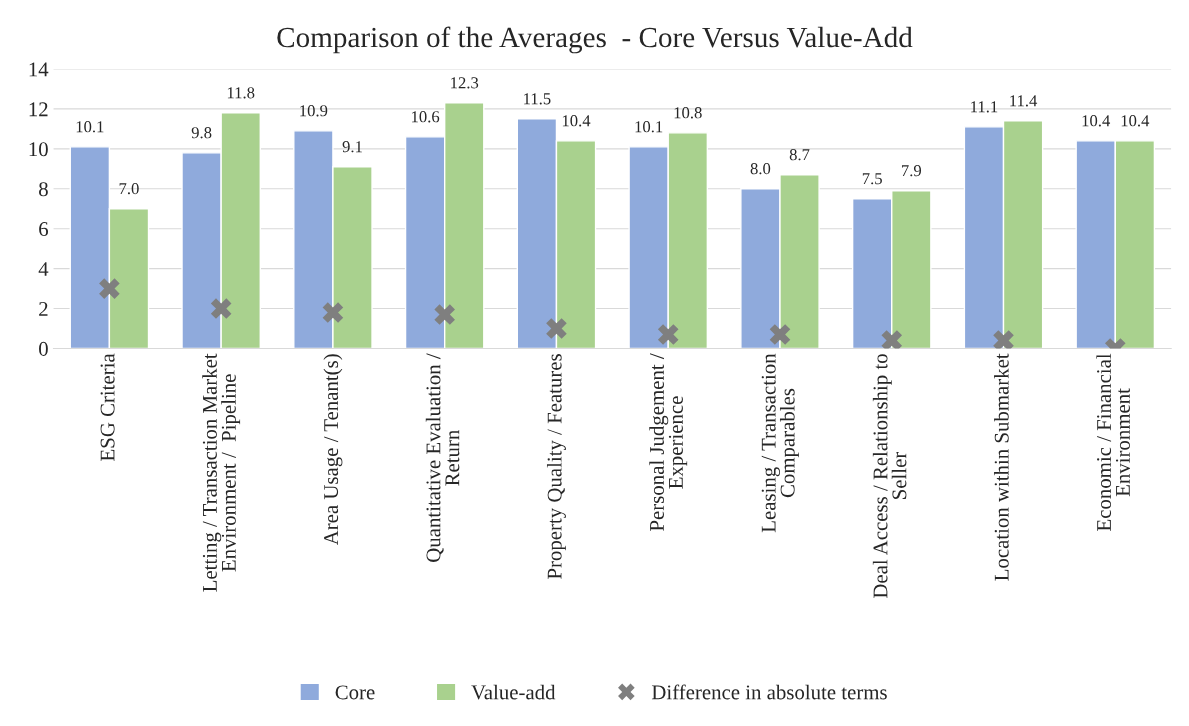 The image size is (1189, 726). Describe the element at coordinates (39, 69) in the screenshot. I see `y-tick-label: 14` at that location.